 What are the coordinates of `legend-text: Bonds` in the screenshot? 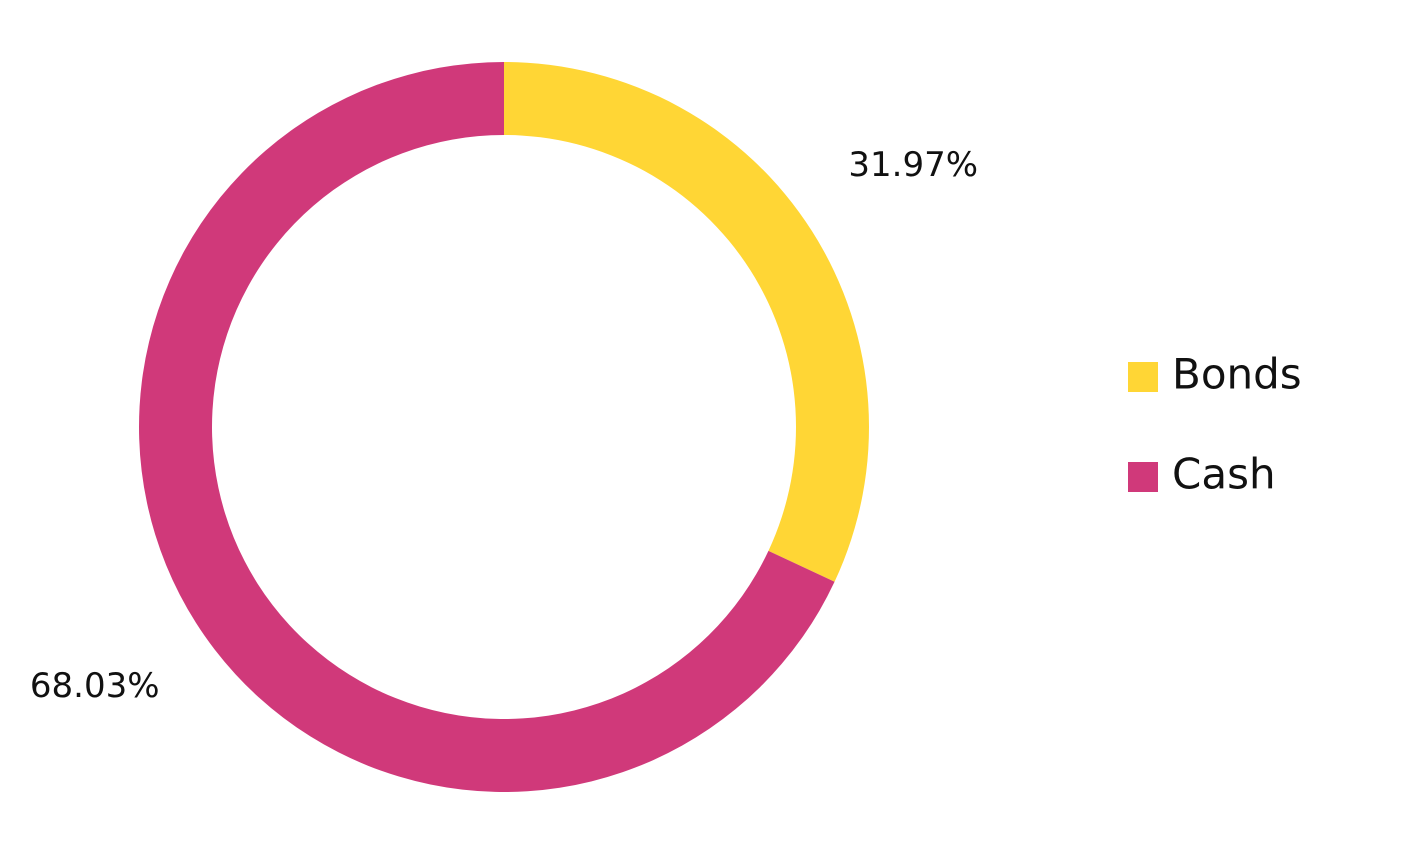 It's located at (1237, 374).